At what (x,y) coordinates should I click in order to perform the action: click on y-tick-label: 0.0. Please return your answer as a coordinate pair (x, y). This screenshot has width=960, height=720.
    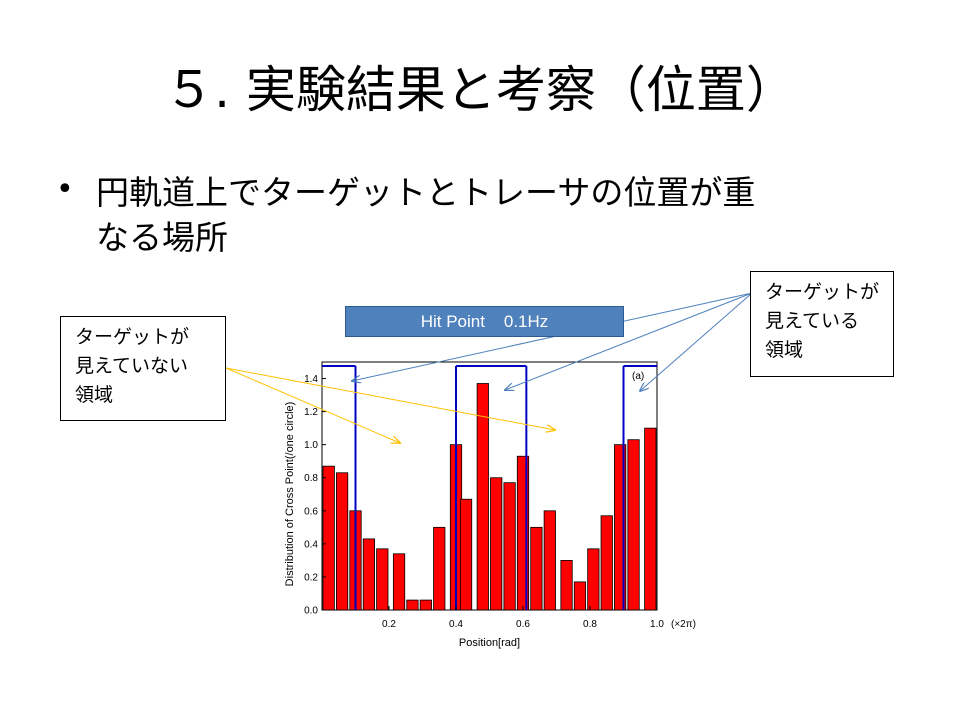
    Looking at the image, I should click on (311, 611).